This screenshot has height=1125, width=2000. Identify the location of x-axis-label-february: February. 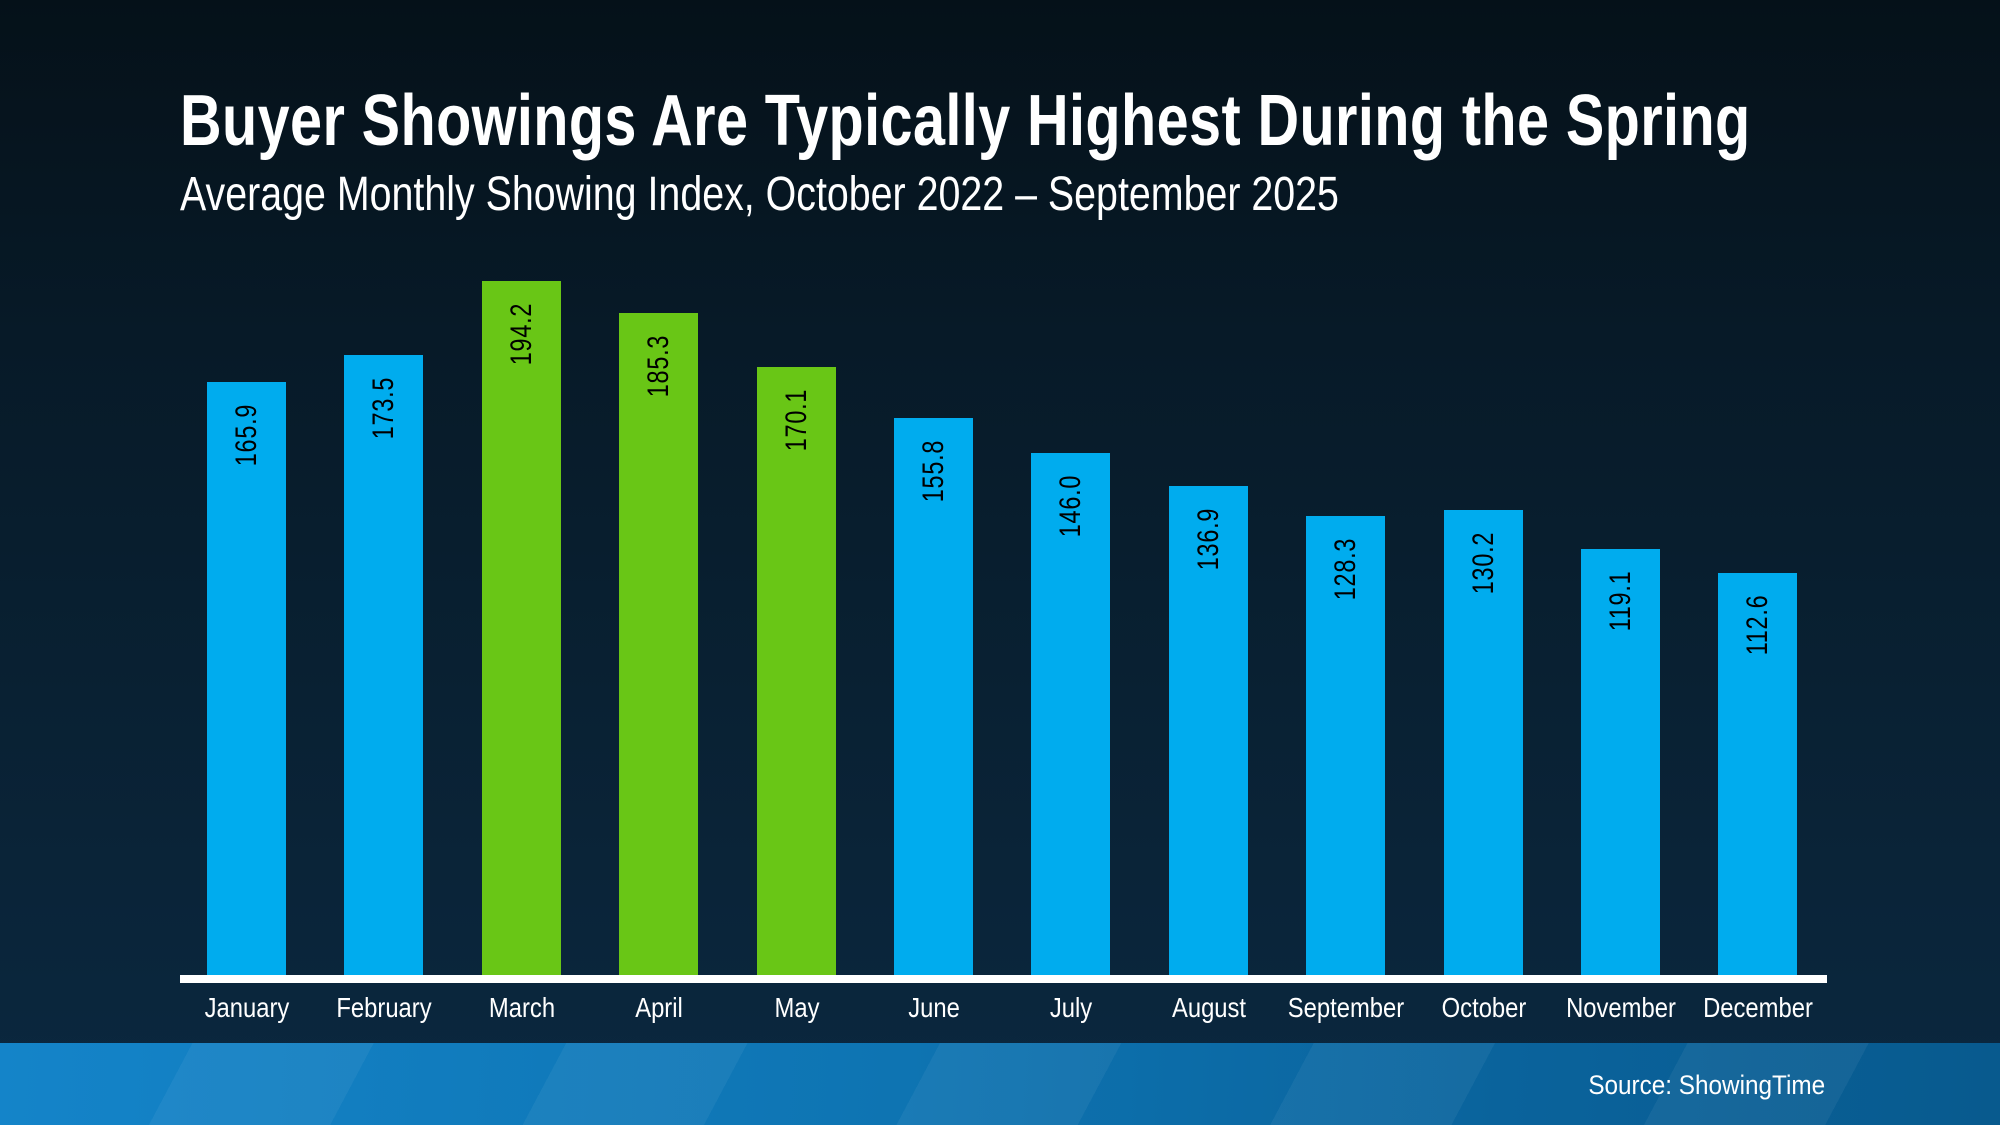
(383, 1007).